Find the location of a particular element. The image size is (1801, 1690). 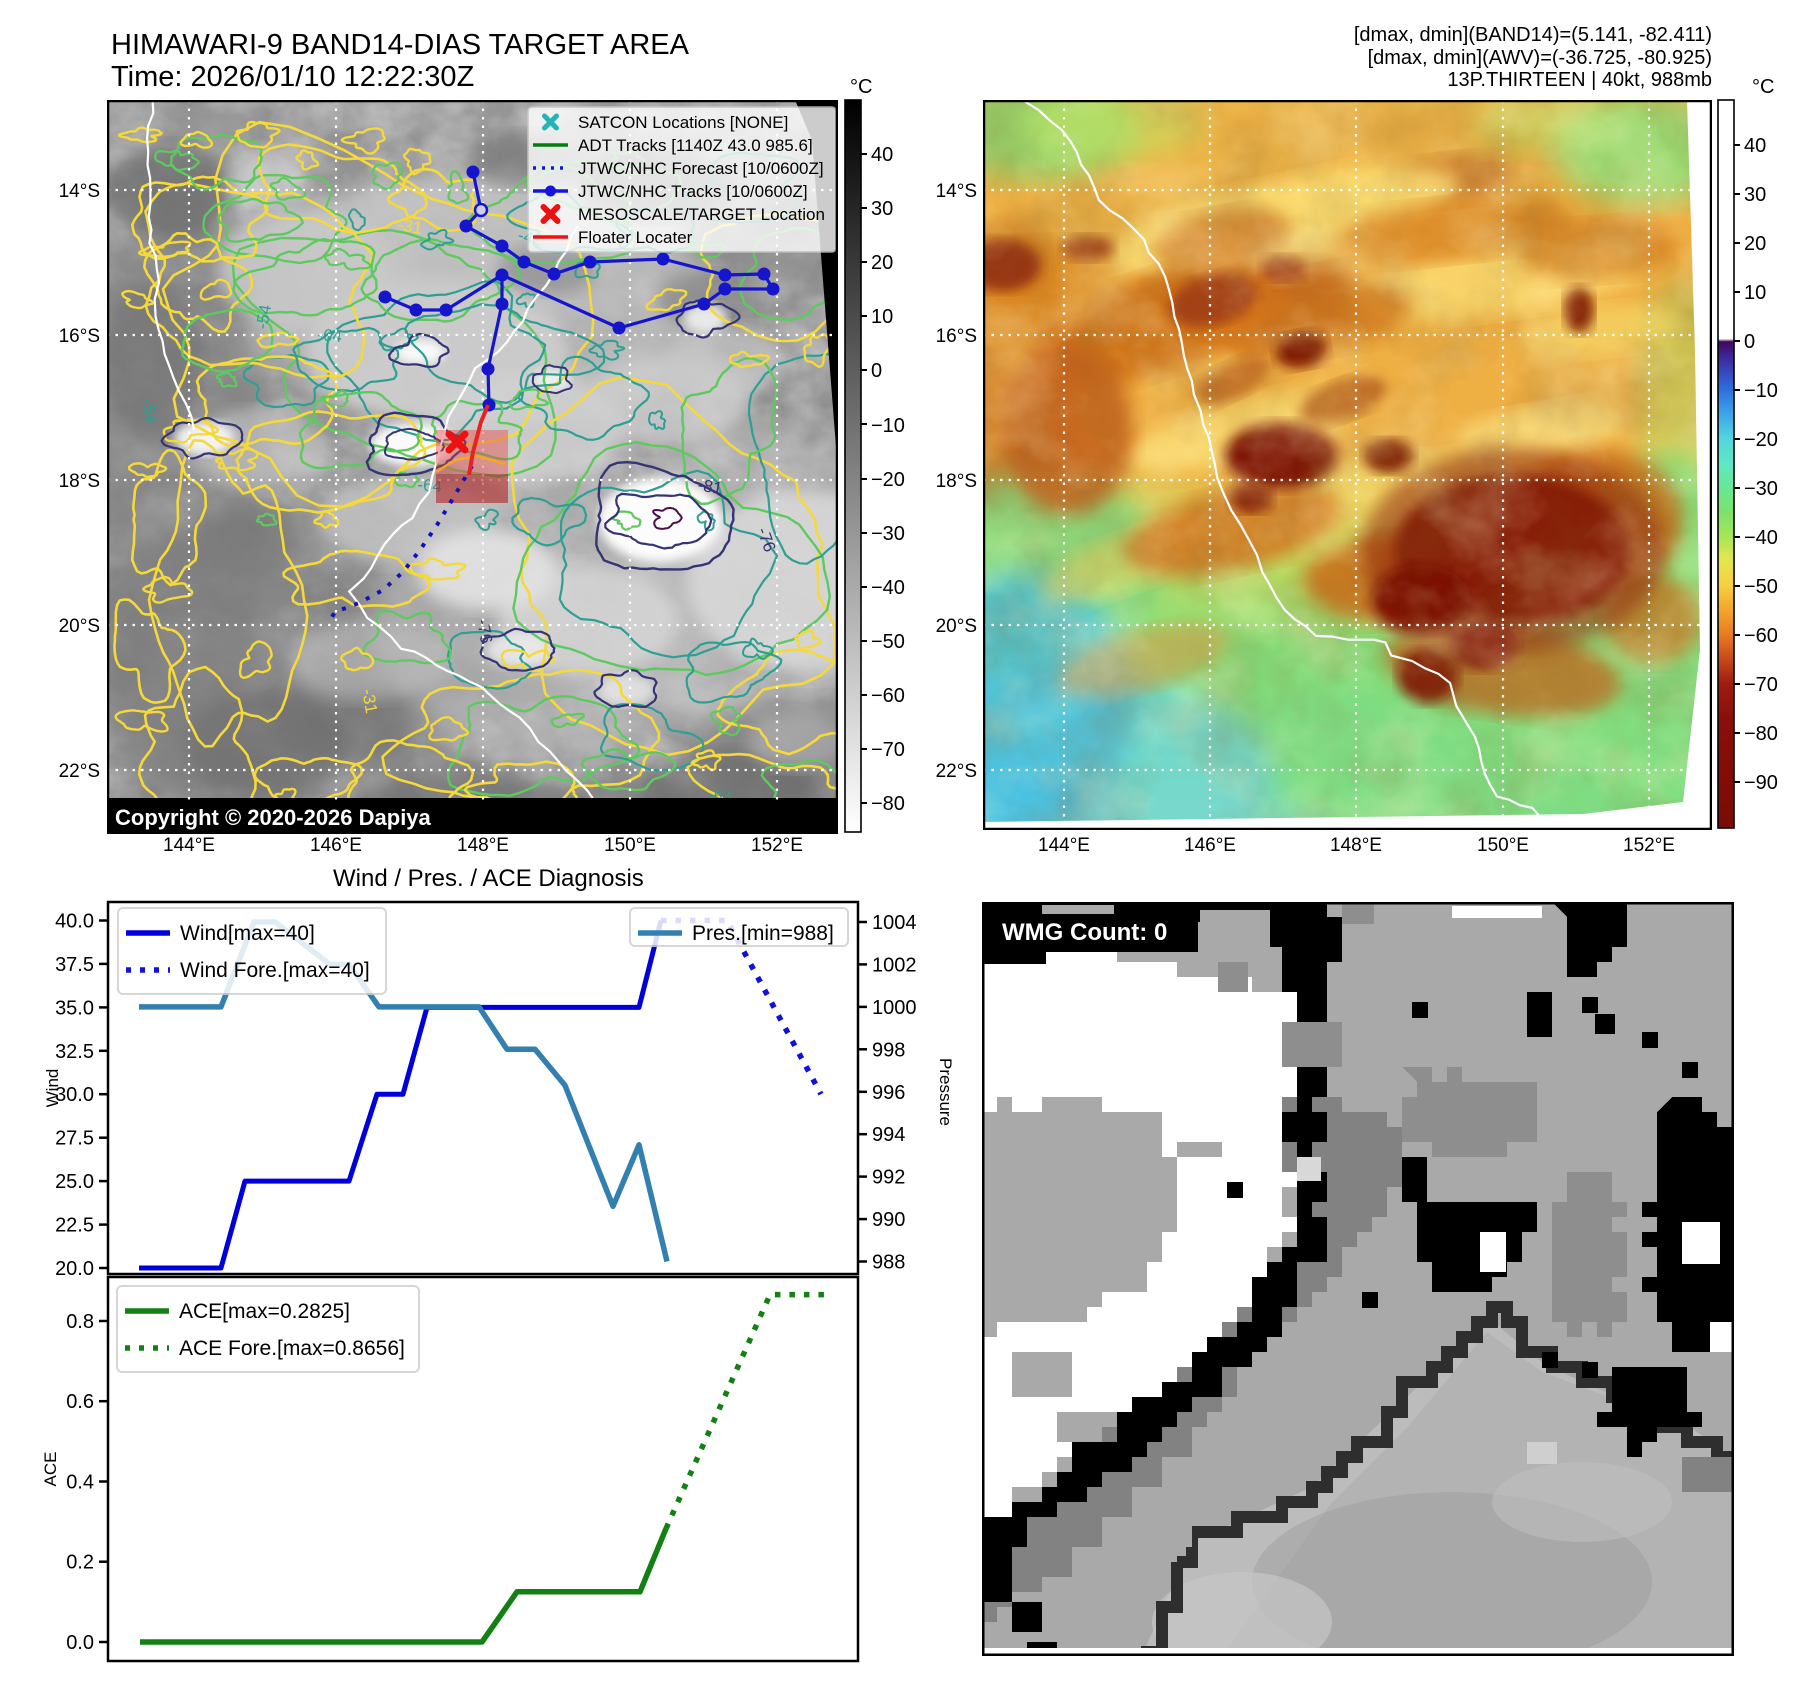

svg-text: 0.4 is located at coordinates (80, 1483).